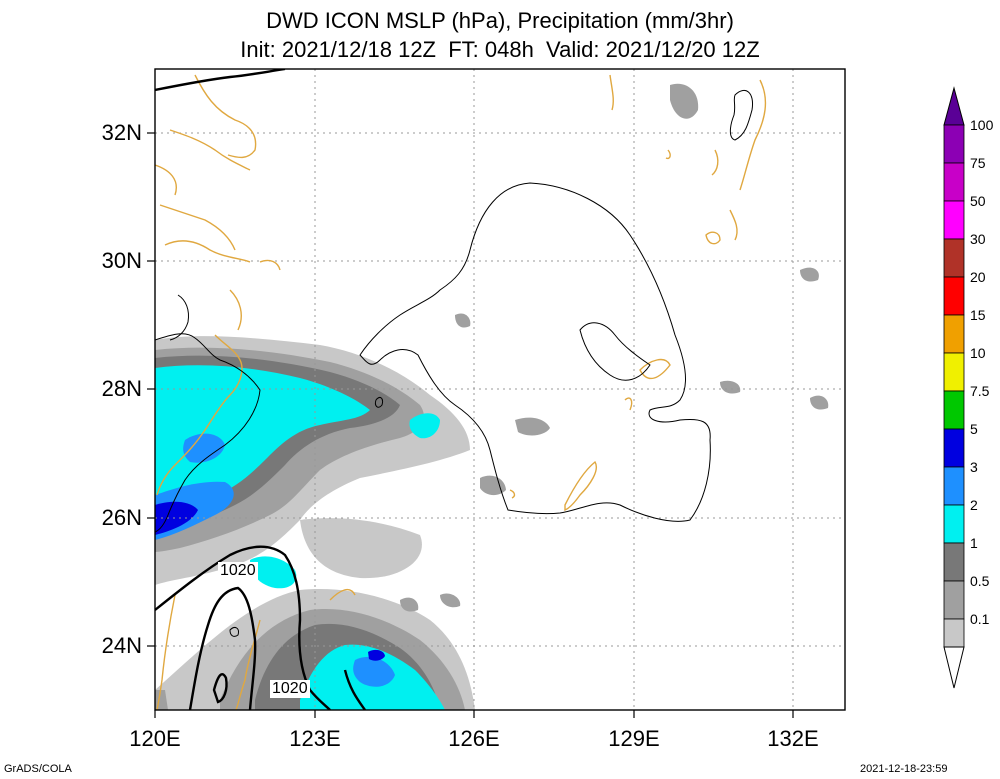 The height and width of the screenshot is (779, 1000). Describe the element at coordinates (904, 769) in the screenshot. I see `footer-timestamp: 2021-12-18-23:59` at that location.